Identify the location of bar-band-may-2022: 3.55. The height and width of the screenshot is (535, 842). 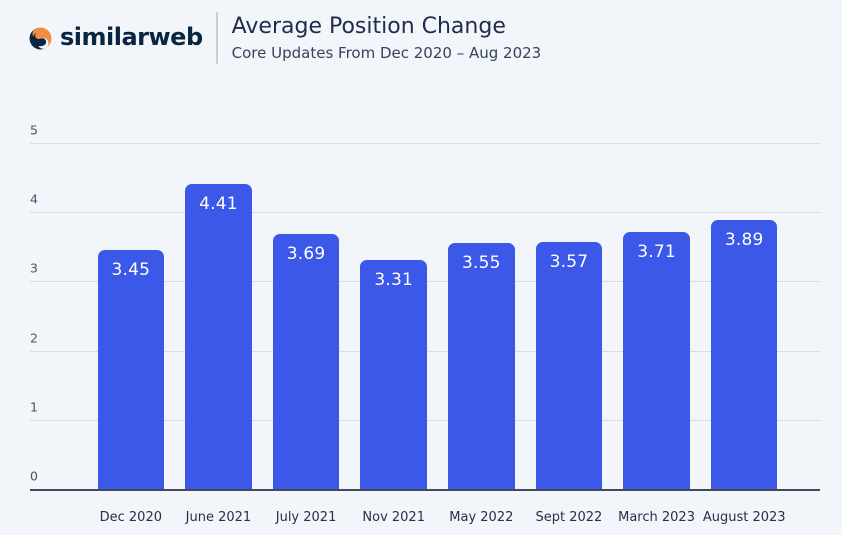
(482, 316).